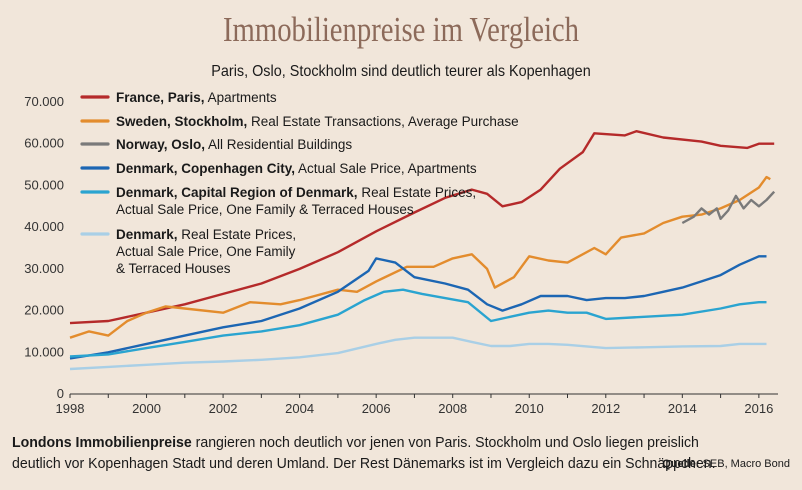 This screenshot has width=802, height=490. I want to click on x-tick-label: 2002, so click(223, 408).